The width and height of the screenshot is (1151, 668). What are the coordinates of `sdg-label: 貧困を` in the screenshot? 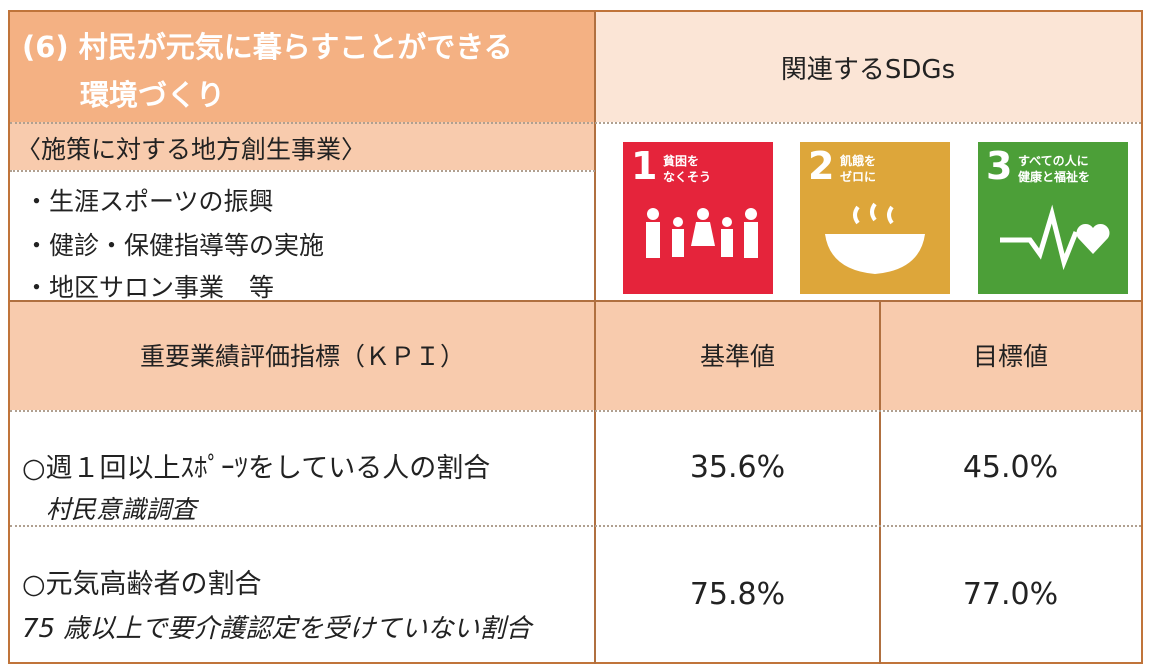 It's located at (681, 161).